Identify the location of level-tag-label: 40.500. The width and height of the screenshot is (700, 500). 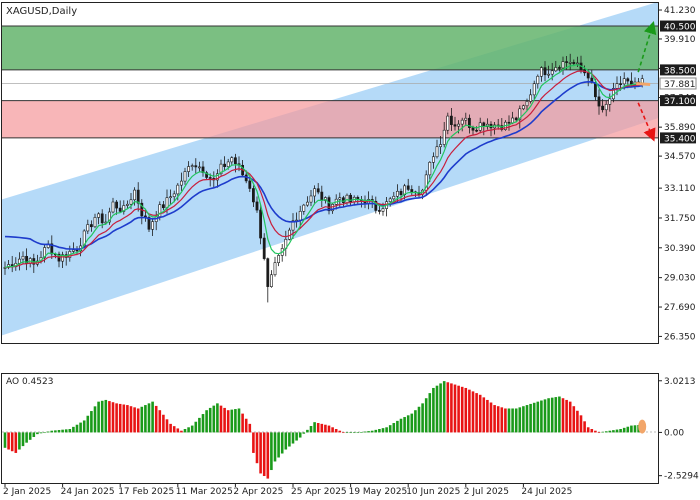
(680, 28).